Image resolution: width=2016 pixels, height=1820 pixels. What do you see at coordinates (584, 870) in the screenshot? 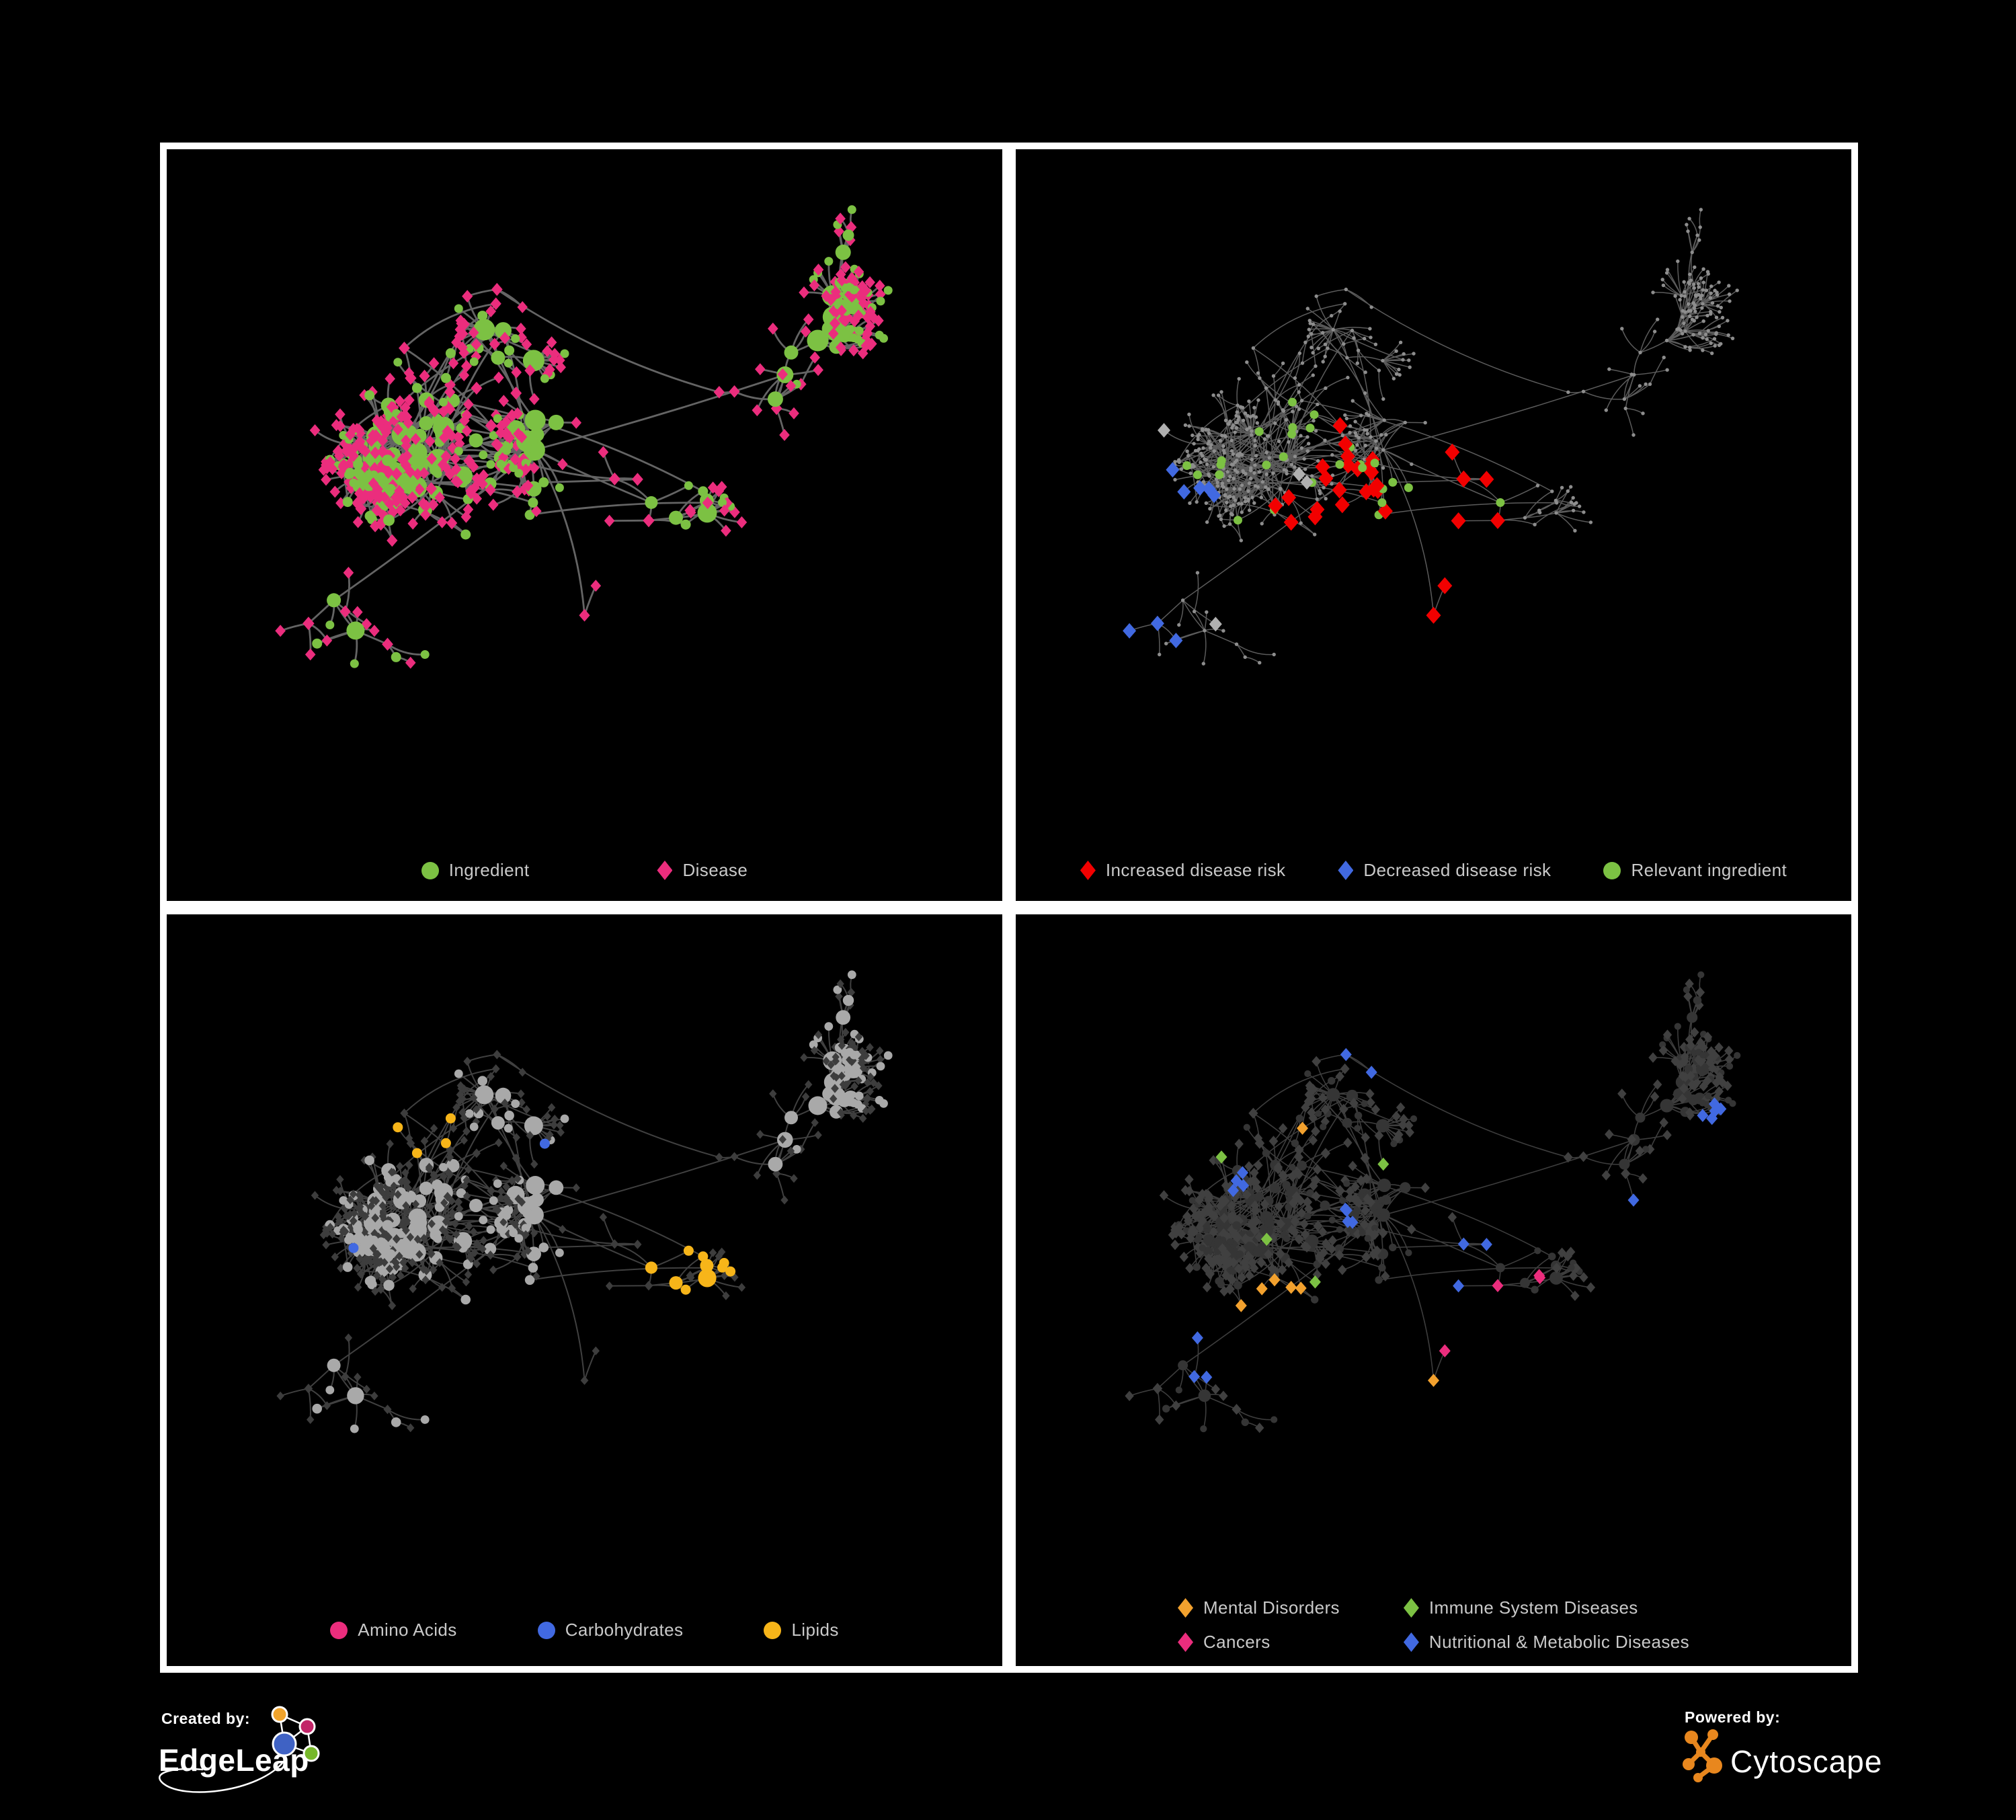
I see `ingredient-disease-legend-items: Ingredient Disease` at bounding box center [584, 870].